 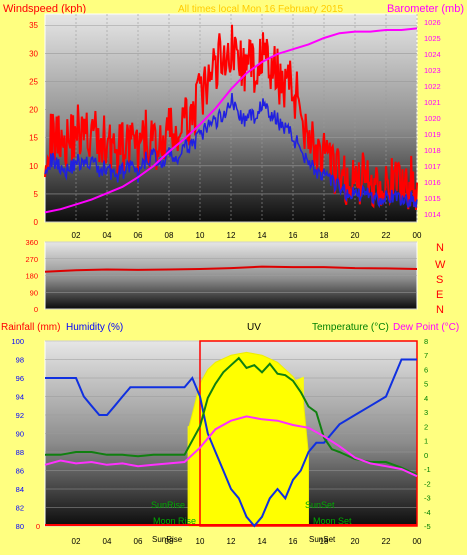 What do you see at coordinates (439, 295) in the screenshot?
I see `compass-e: E` at bounding box center [439, 295].